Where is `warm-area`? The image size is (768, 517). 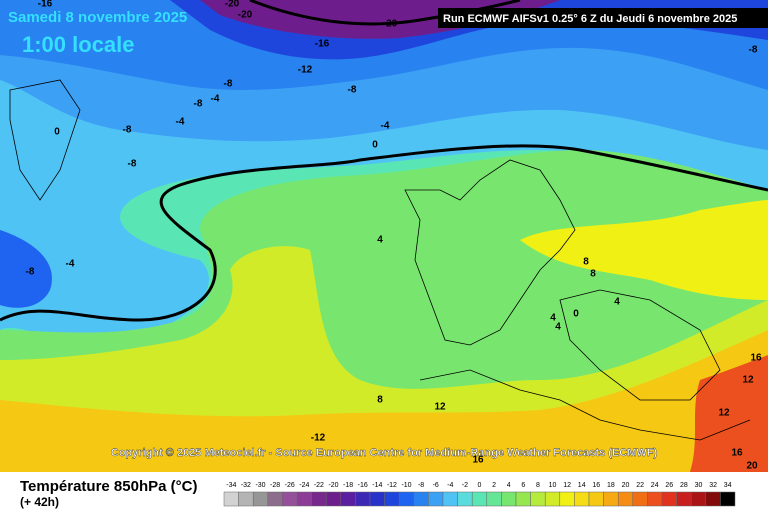
warm-area is located at coordinates (644, 250).